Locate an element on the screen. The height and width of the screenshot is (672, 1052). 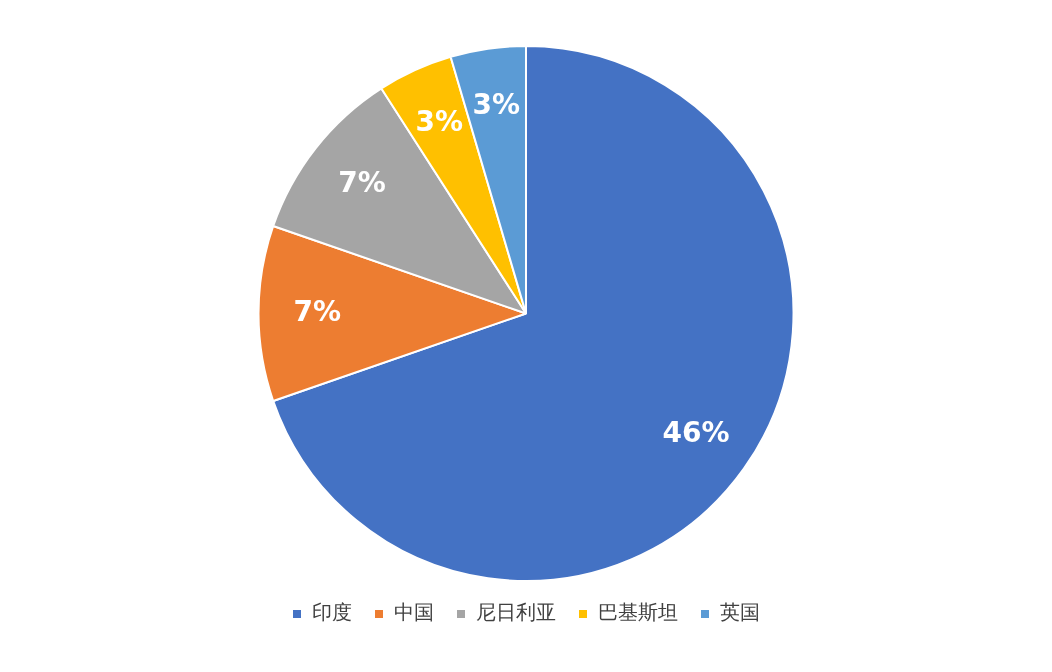
legend-label: 中国 is located at coordinates (414, 612).